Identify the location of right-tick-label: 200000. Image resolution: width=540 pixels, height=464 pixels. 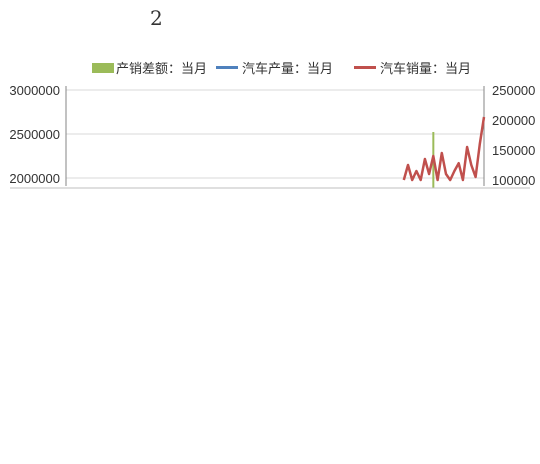
(513, 120).